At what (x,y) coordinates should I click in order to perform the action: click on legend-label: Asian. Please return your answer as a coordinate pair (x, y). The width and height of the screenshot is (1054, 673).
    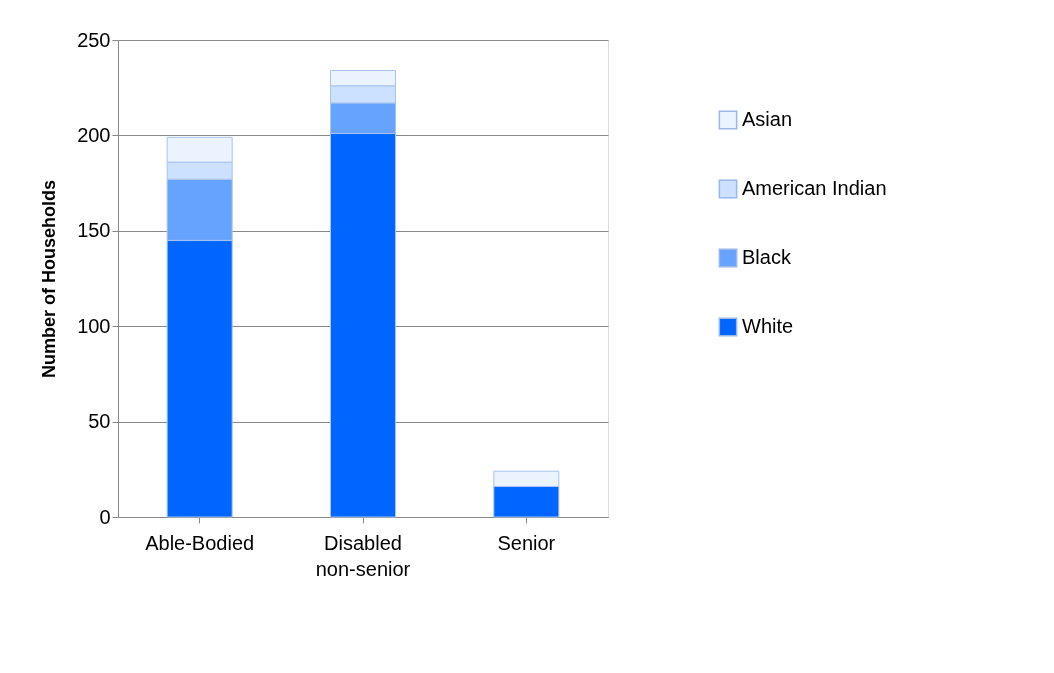
    Looking at the image, I should click on (767, 119).